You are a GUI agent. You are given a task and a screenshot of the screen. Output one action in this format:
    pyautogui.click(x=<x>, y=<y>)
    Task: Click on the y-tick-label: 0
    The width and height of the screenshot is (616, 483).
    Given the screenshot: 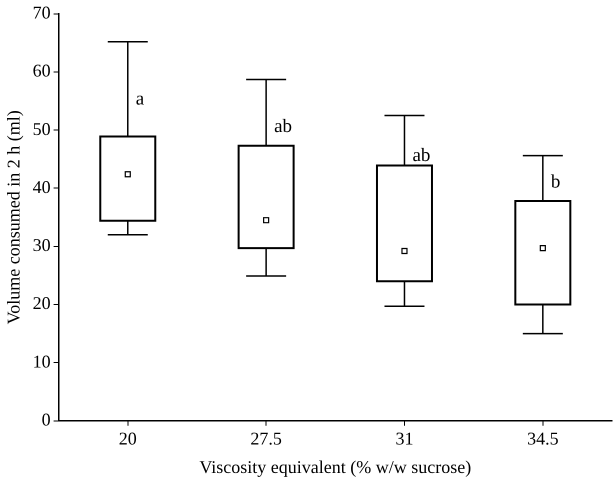 What is the action you would take?
    pyautogui.click(x=46, y=420)
    